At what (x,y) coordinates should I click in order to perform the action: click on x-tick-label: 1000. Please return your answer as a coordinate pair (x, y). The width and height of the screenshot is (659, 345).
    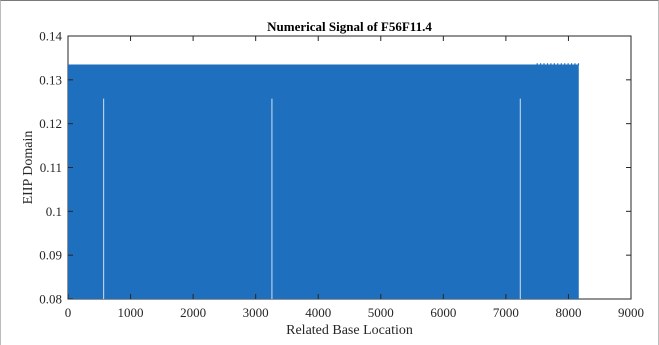
    Looking at the image, I should click on (131, 312).